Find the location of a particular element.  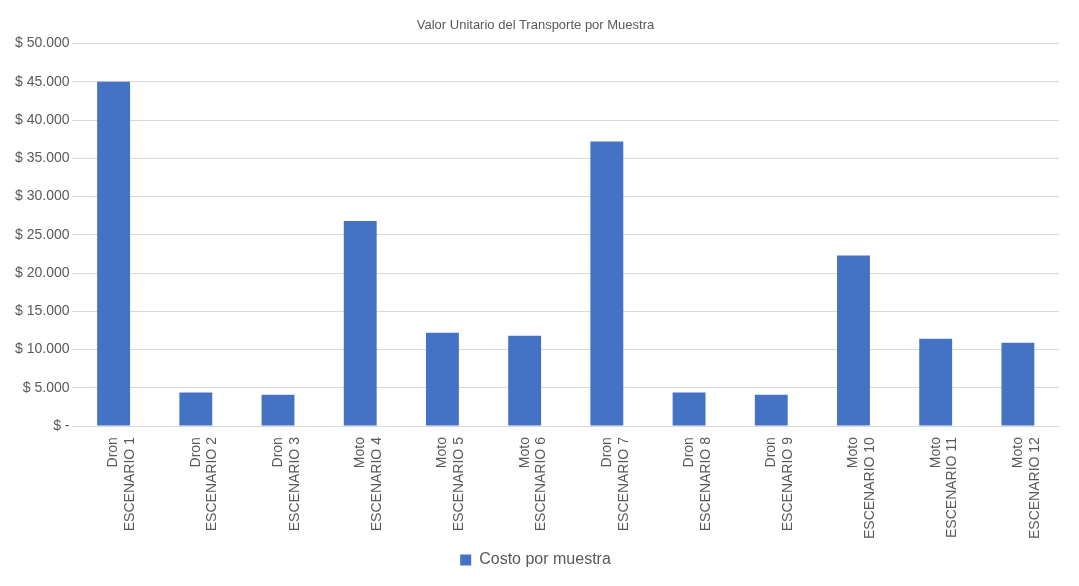

x-tick-label: Moto ESCENARIO 12 is located at coordinates (1025, 488).